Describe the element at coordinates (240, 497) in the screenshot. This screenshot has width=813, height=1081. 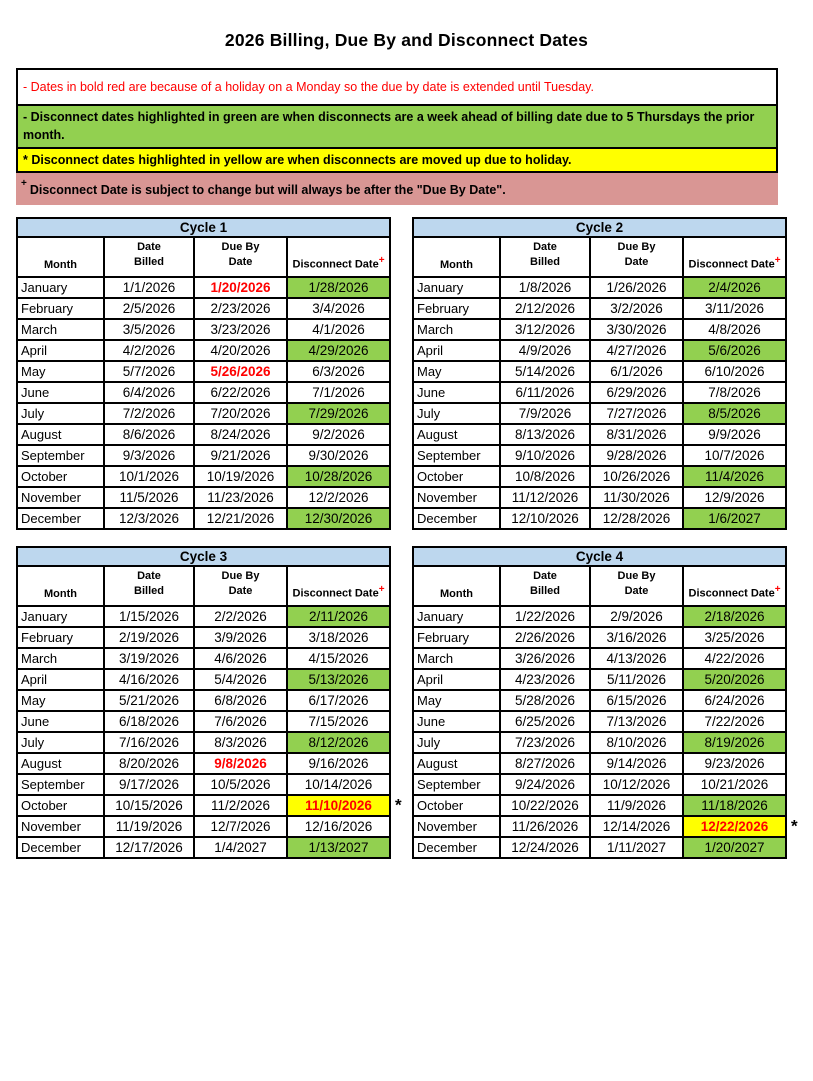
I see `due-by-cell: 11/23/2026` at that location.